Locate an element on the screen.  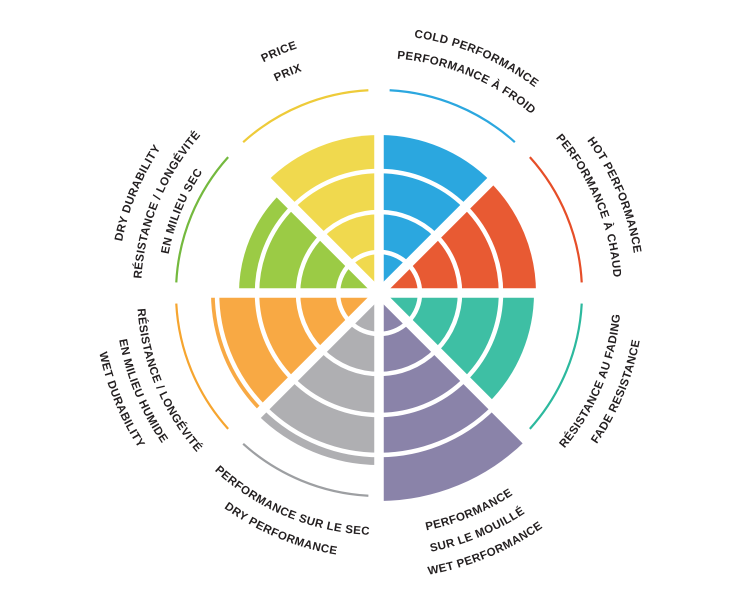
rim-arc-dry-durability is located at coordinates (202, 219).